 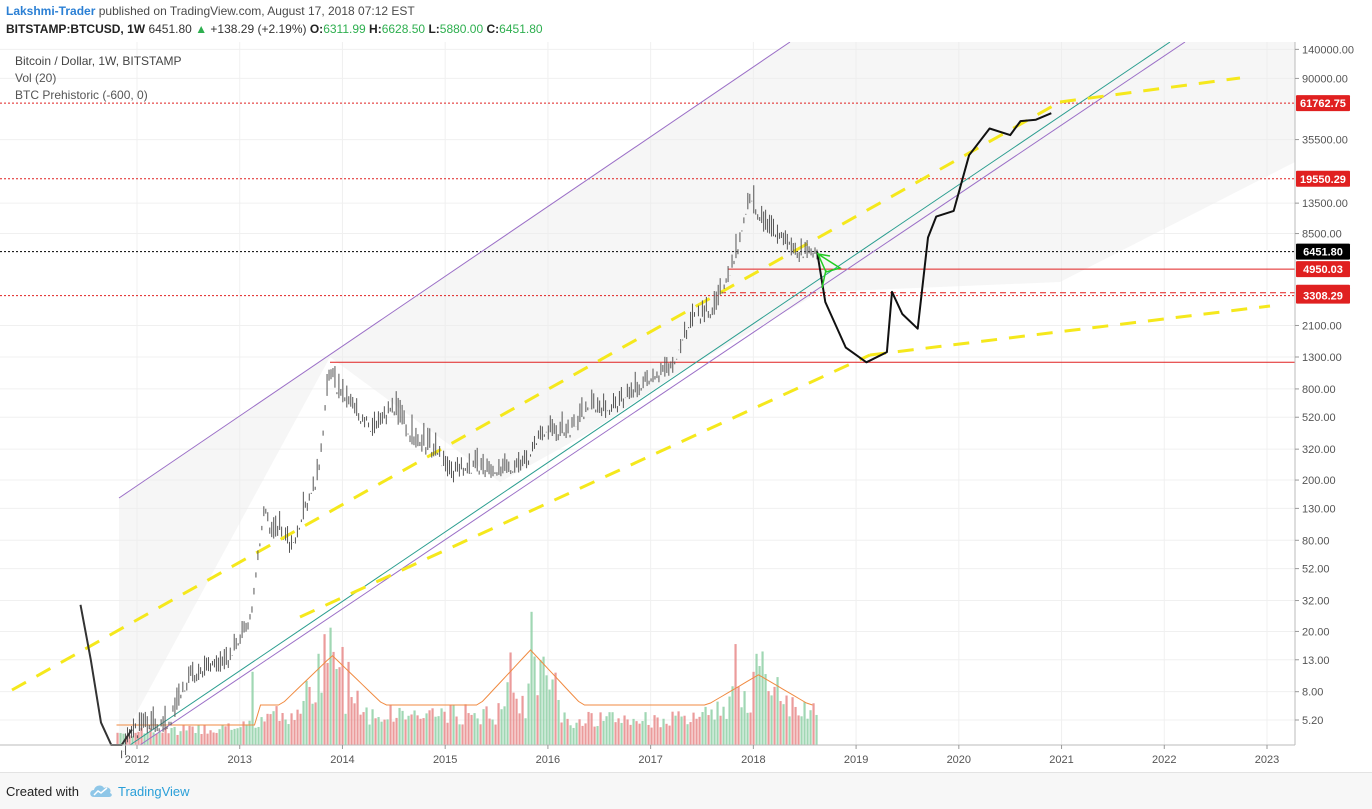 What do you see at coordinates (170, 29) in the screenshot?
I see `last-price: 6451.80` at bounding box center [170, 29].